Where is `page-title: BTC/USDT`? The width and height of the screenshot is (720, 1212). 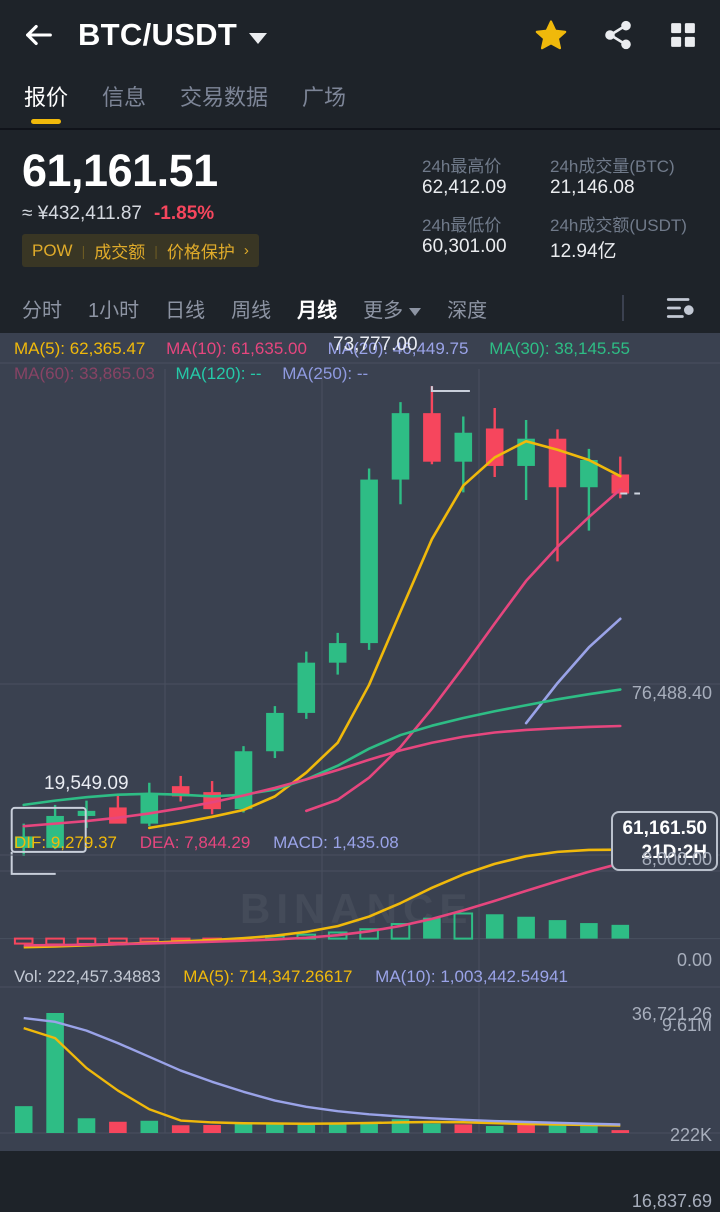
page-title: BTC/USDT is located at coordinates (158, 34).